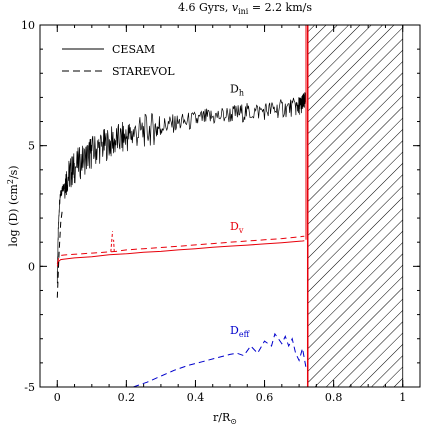 The height and width of the screenshot is (436, 436). What do you see at coordinates (112, 241) in the screenshot?
I see `dv-starevol-spike` at bounding box center [112, 241].